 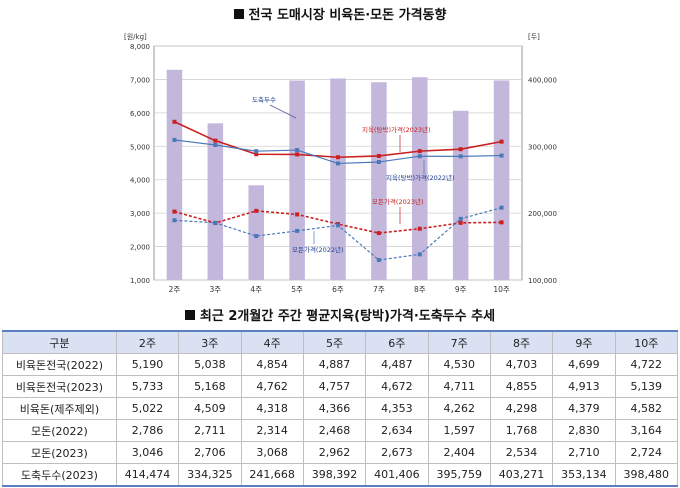 I want to click on y-right-tick-label: 100,000, so click(x=542, y=281).